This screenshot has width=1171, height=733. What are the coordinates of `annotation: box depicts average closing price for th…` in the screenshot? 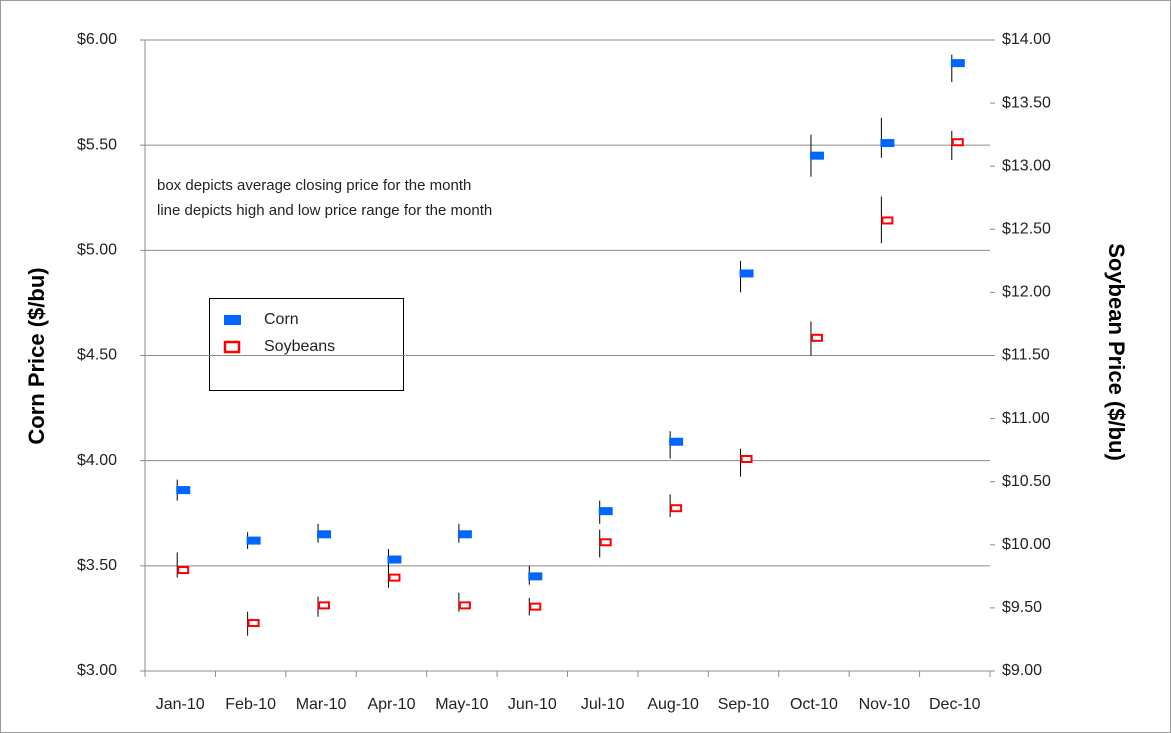 It's located at (314, 185).